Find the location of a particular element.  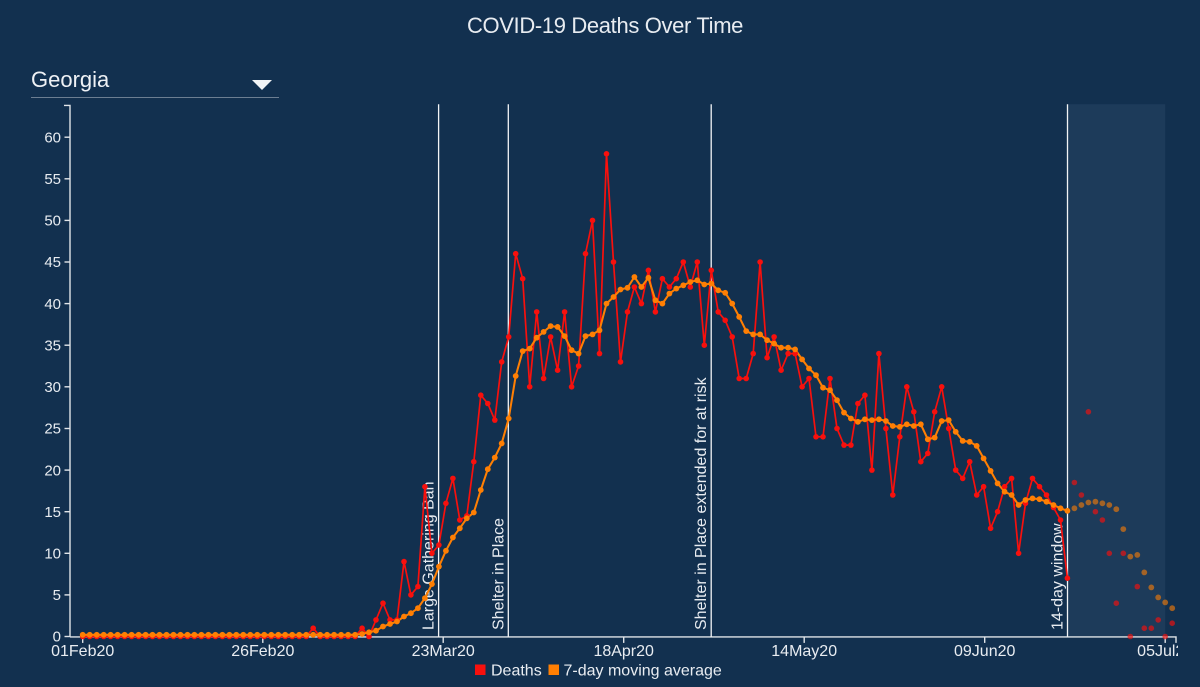

svg-text: 09Jun20 is located at coordinates (984, 651).